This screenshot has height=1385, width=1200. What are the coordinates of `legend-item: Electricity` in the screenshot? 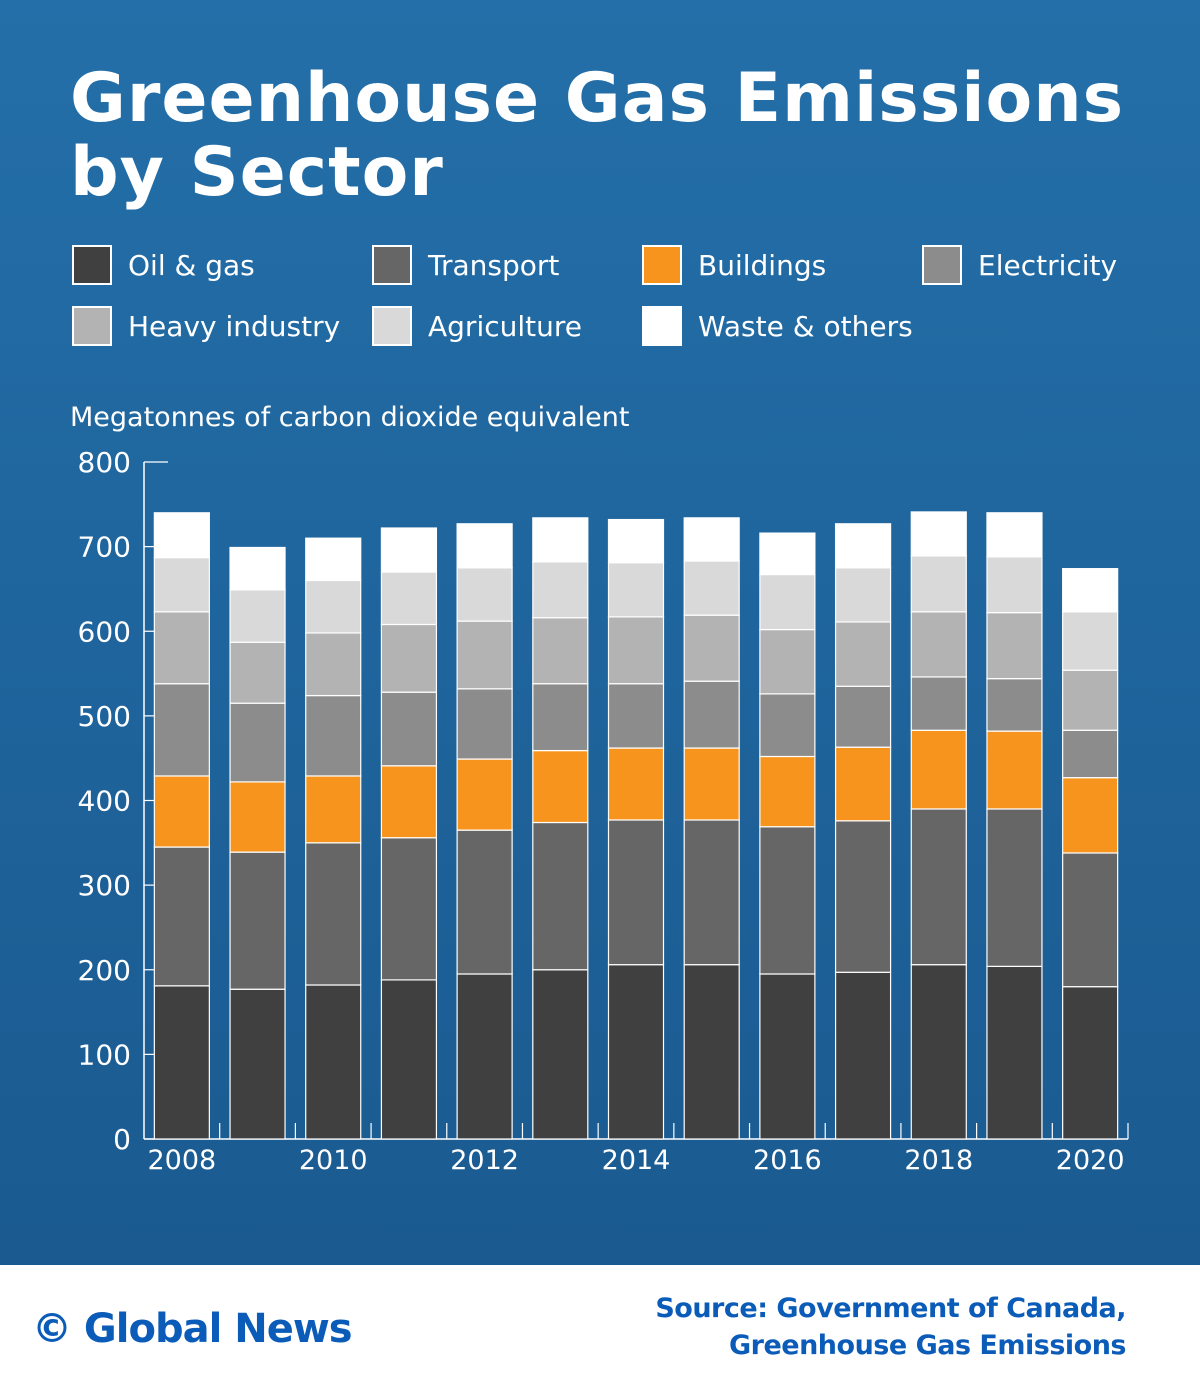 It's located at (1019, 265).